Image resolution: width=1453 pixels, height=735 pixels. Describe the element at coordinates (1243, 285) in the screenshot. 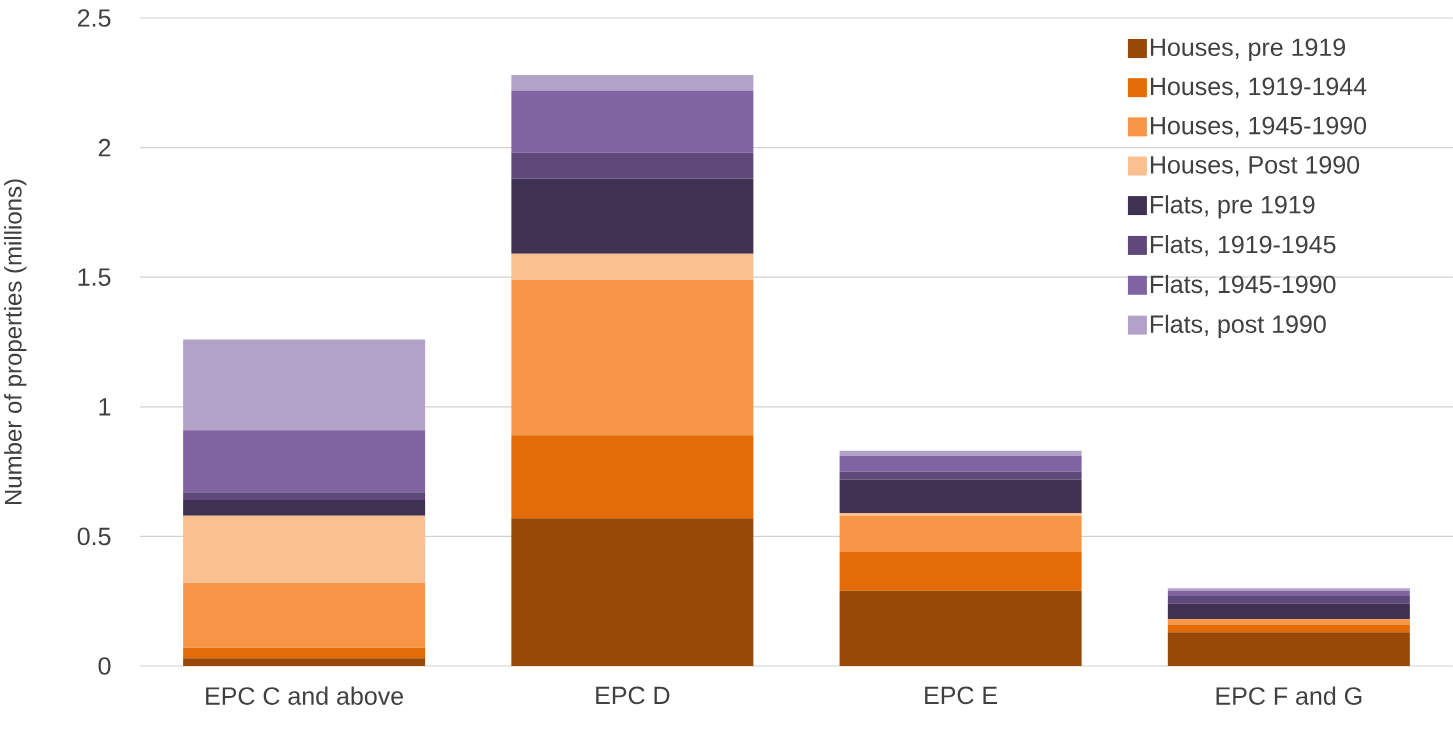

I see `legend-label: Flats, 1945-1990` at that location.